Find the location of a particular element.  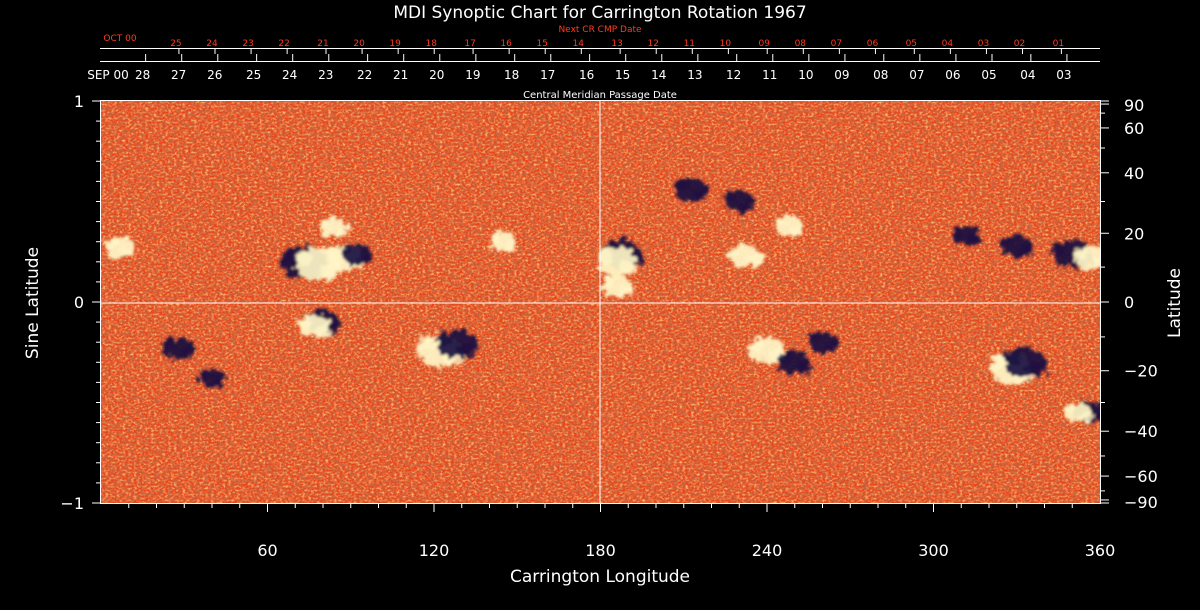

cmp-date-label: 23 is located at coordinates (325, 75).